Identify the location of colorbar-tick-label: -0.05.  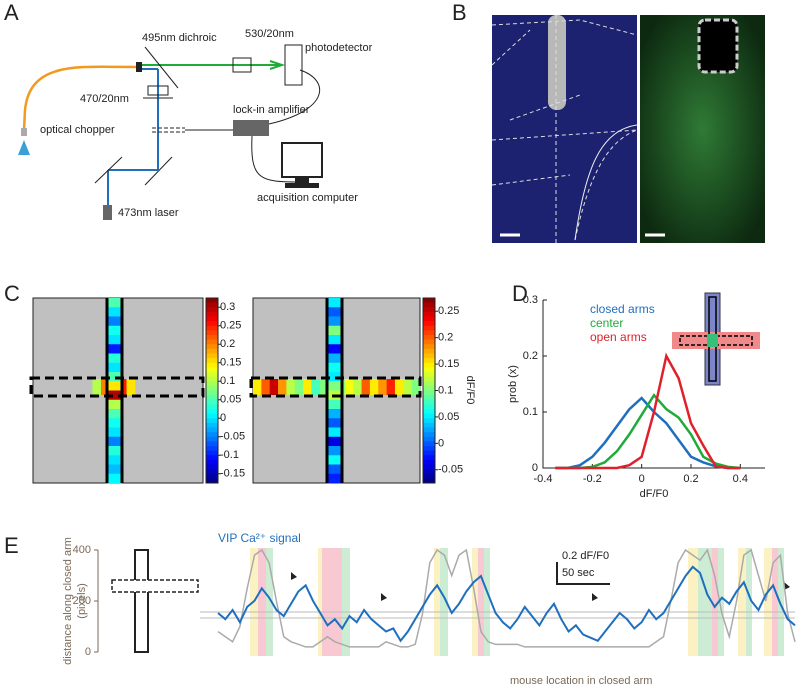
(232, 437).